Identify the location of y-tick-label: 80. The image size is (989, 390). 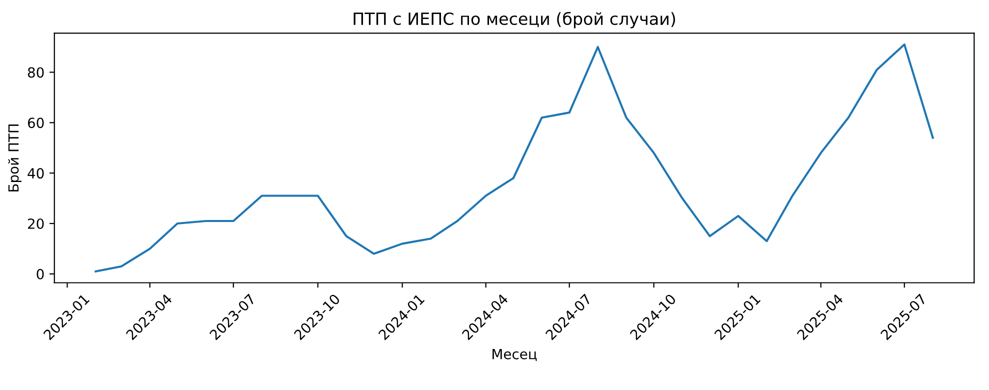
(36, 72).